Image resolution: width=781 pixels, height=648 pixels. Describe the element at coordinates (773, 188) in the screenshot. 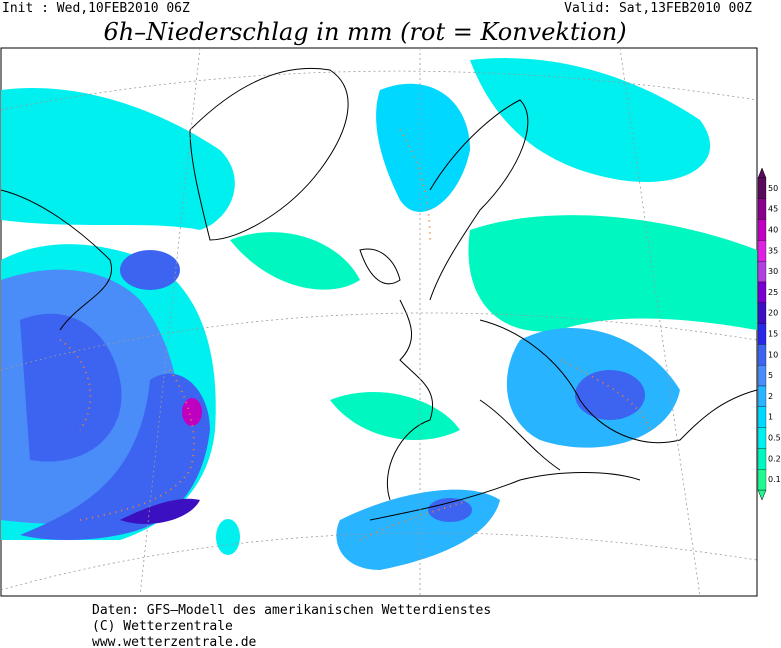

I see `legend-label: 50` at that location.